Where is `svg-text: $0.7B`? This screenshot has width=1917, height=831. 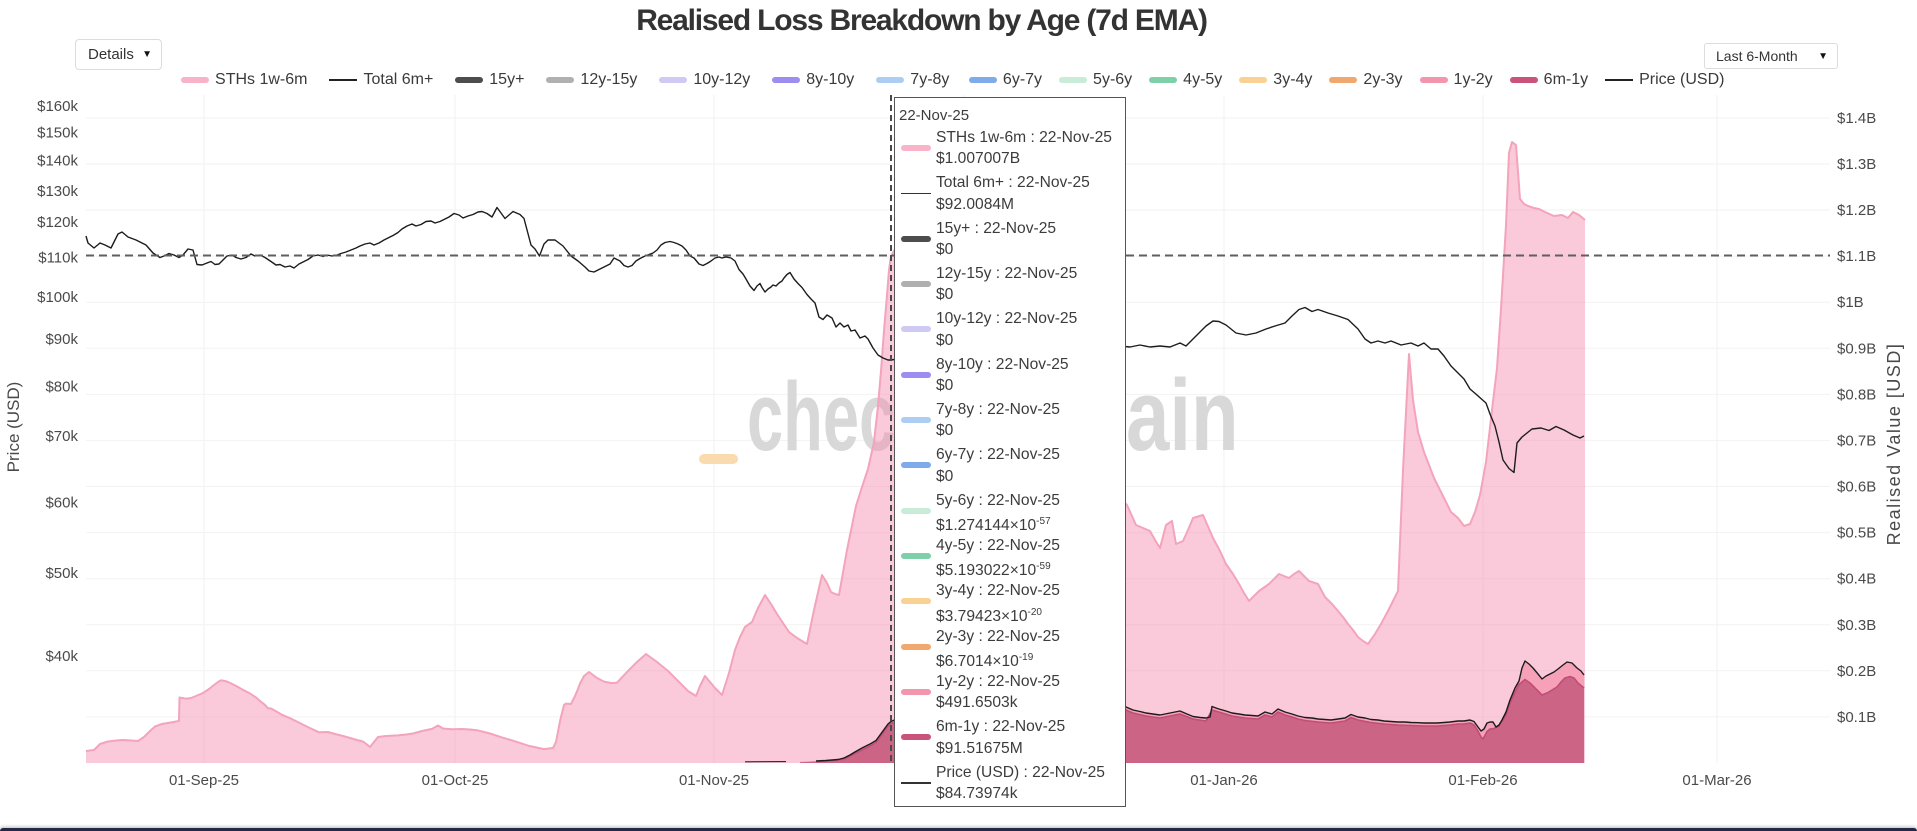 svg-text: $0.7B is located at coordinates (1856, 440).